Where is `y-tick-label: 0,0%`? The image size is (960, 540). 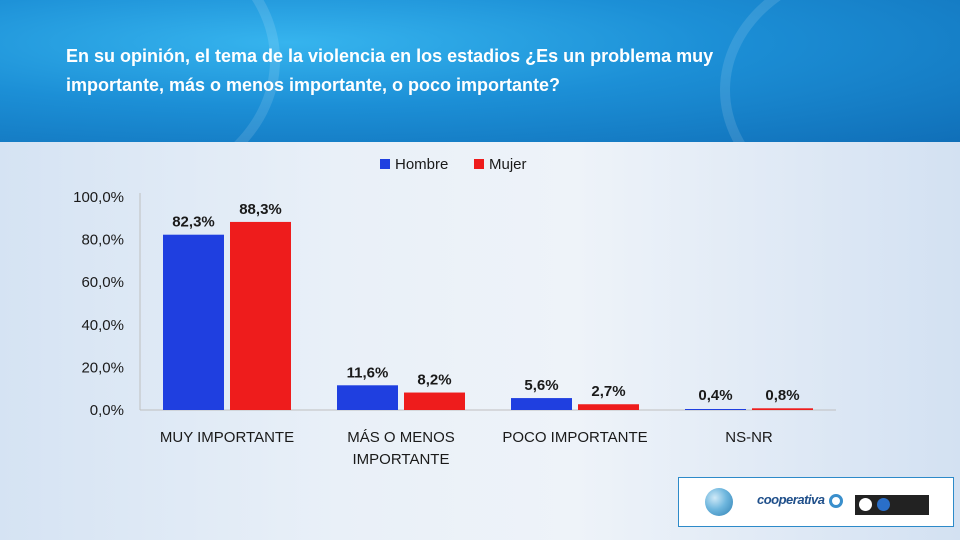 y-tick-label: 0,0% is located at coordinates (107, 410).